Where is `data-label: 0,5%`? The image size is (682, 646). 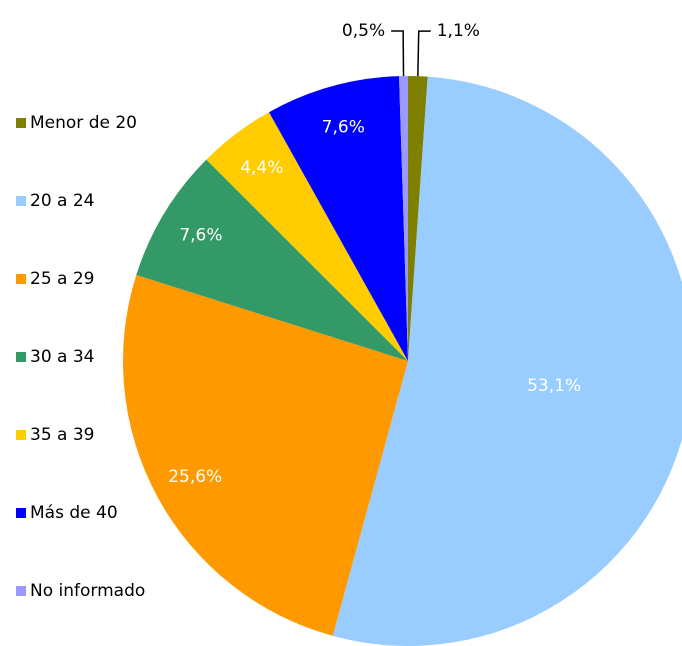 data-label: 0,5% is located at coordinates (363, 31).